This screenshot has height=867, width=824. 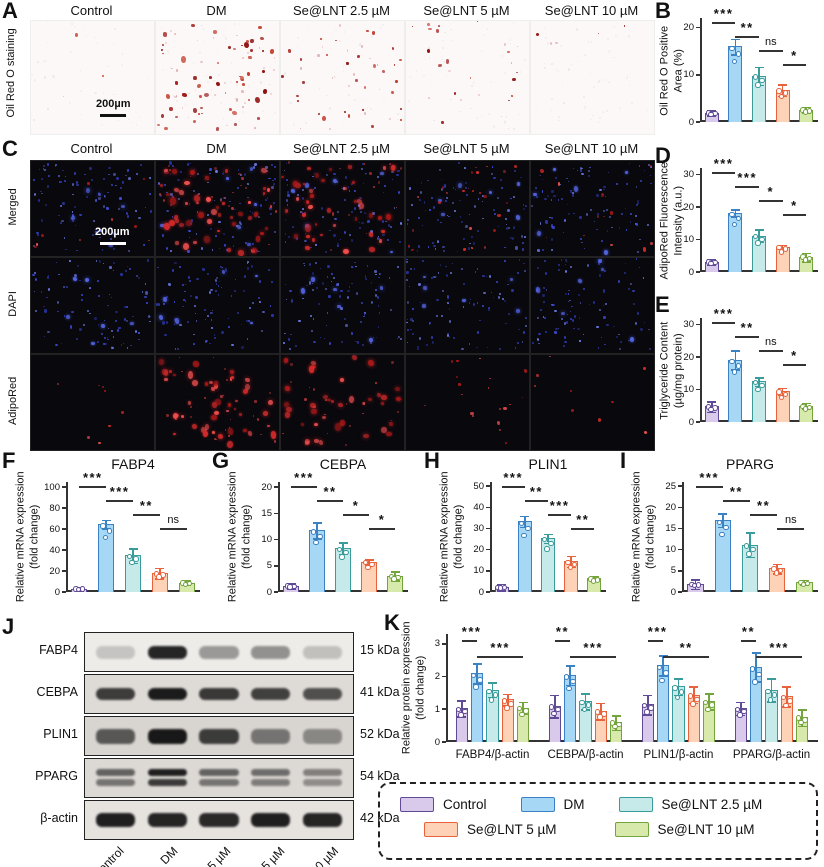 What do you see at coordinates (688, 207) in the screenshot?
I see `tick-label: 20` at bounding box center [688, 207].